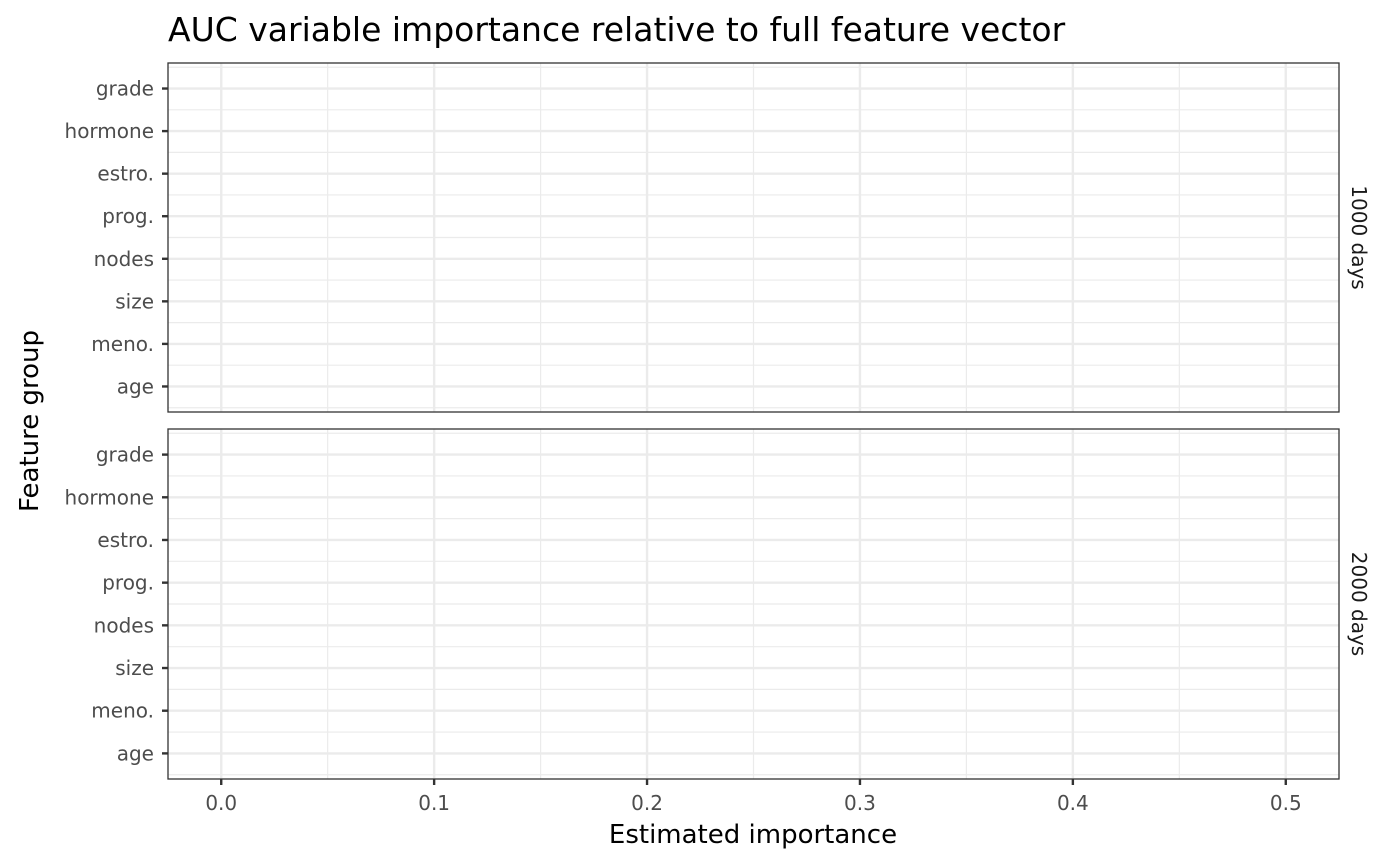 The height and width of the screenshot is (865, 1400). What do you see at coordinates (647, 803) in the screenshot?
I see `x-tick-label: 0.2` at bounding box center [647, 803].